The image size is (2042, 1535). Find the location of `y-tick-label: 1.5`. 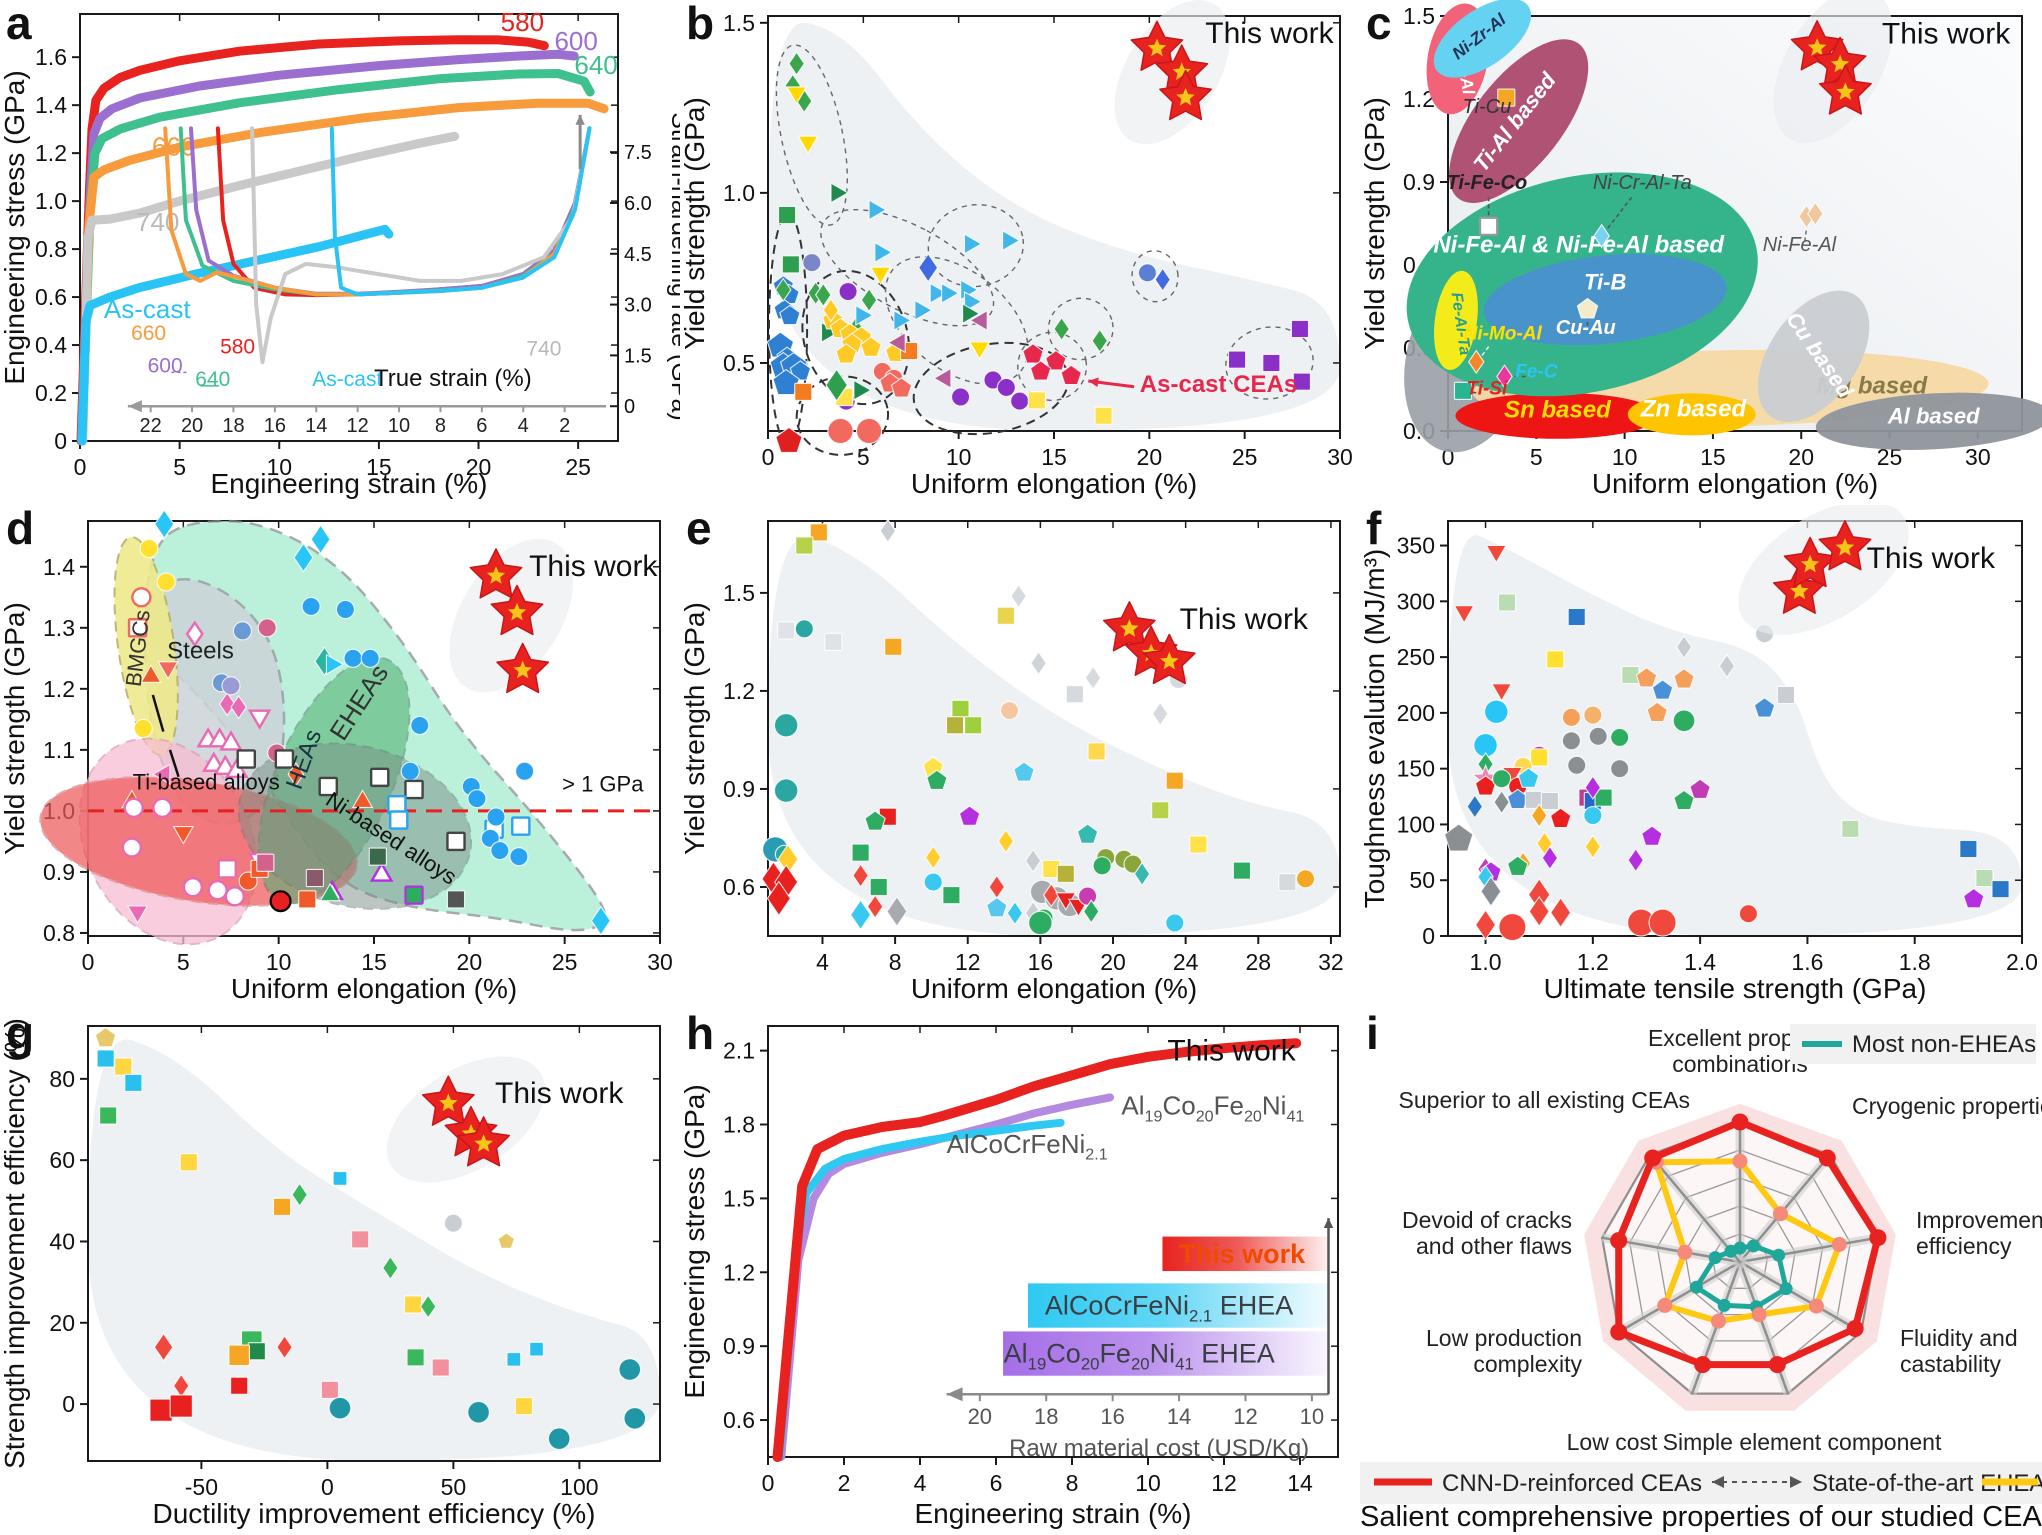

y-tick-label: 1.5 is located at coordinates (739, 593).